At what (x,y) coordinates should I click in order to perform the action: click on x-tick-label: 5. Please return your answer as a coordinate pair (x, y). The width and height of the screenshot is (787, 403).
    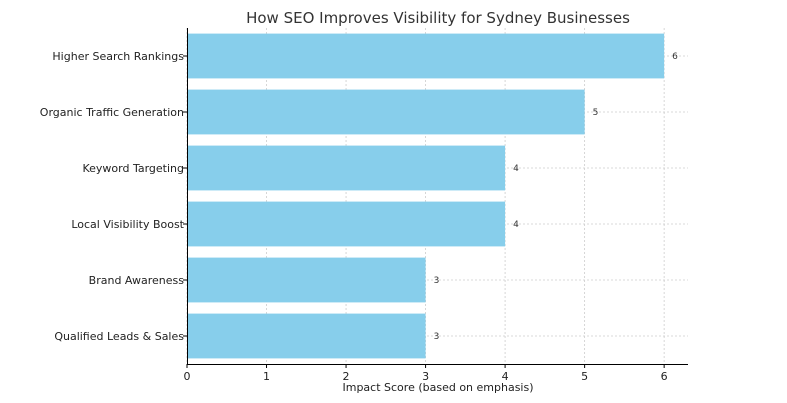
    Looking at the image, I should click on (584, 376).